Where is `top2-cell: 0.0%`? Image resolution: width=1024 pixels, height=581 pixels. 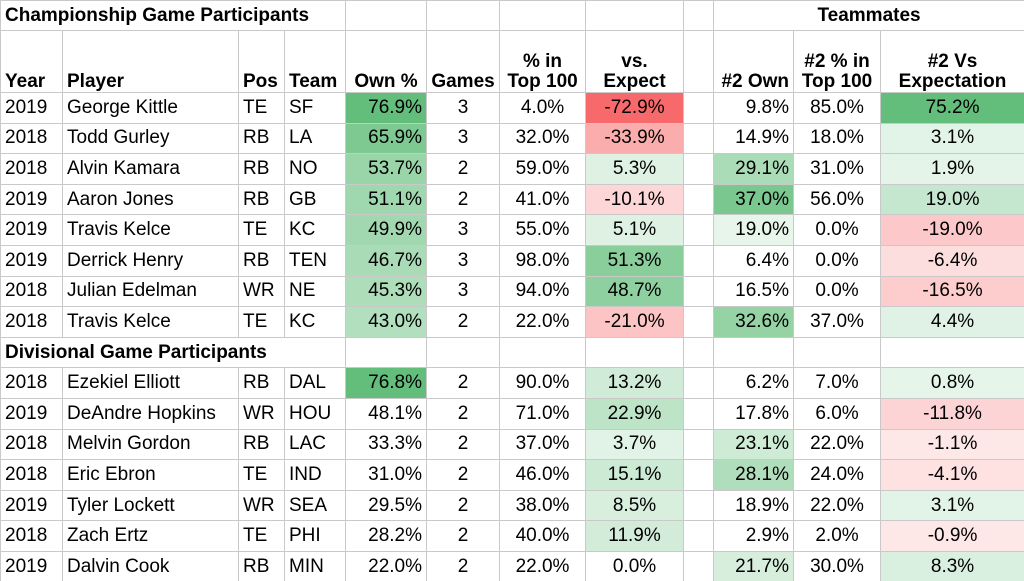 top2-cell: 0.0% is located at coordinates (837, 260).